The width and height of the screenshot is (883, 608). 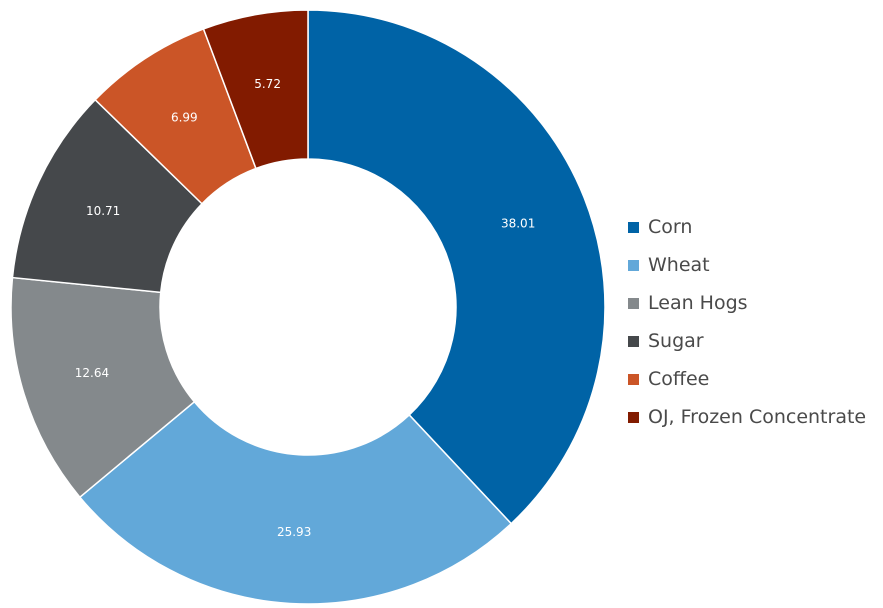 What do you see at coordinates (679, 379) in the screenshot?
I see `legend-label: Coffee` at bounding box center [679, 379].